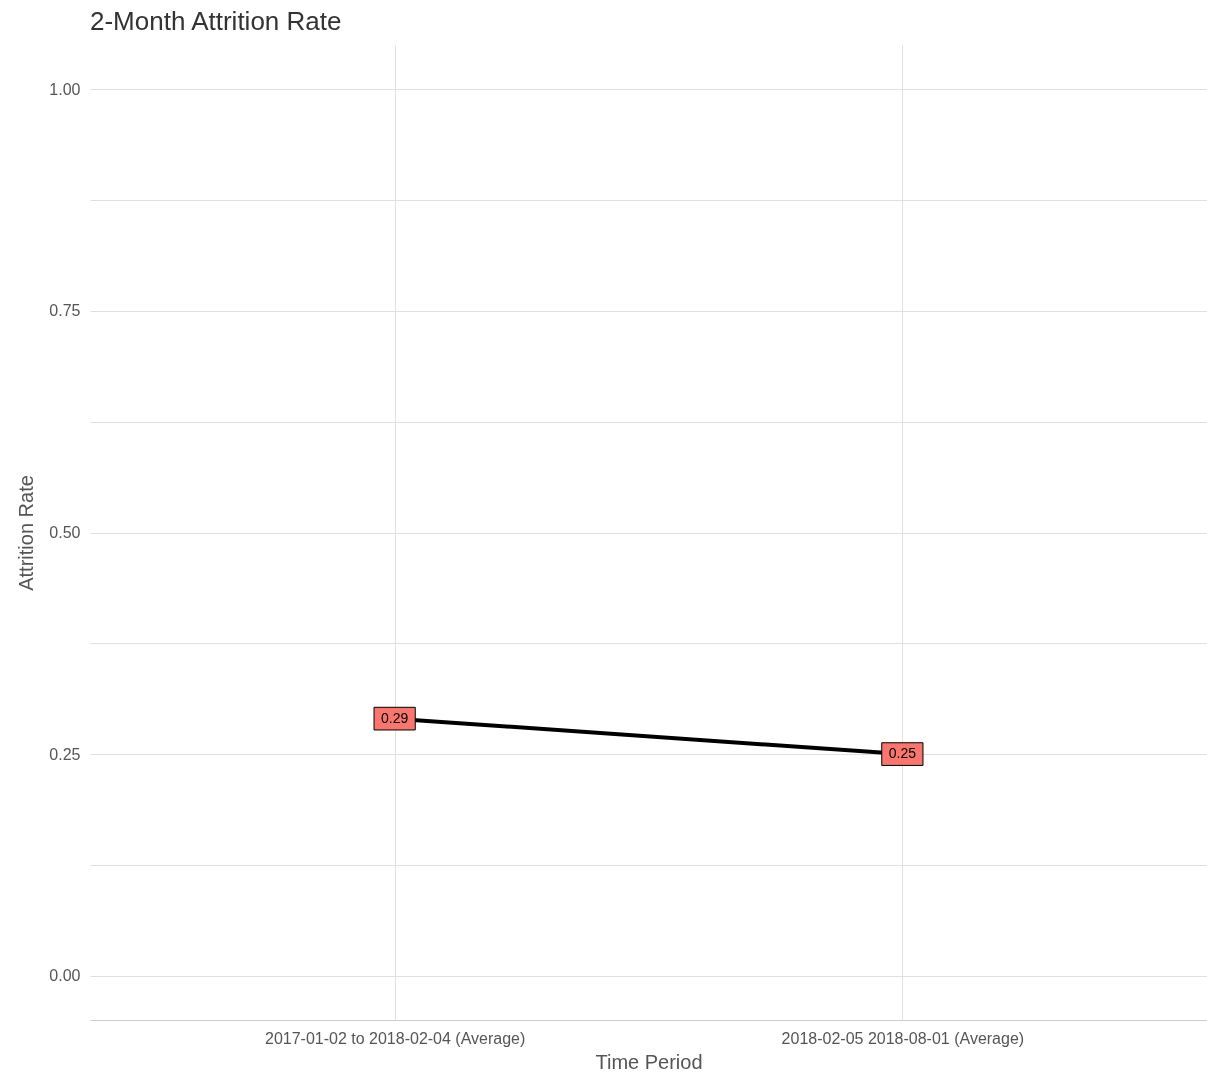  Describe the element at coordinates (65, 311) in the screenshot. I see `y-tick-label: 0.75` at that location.